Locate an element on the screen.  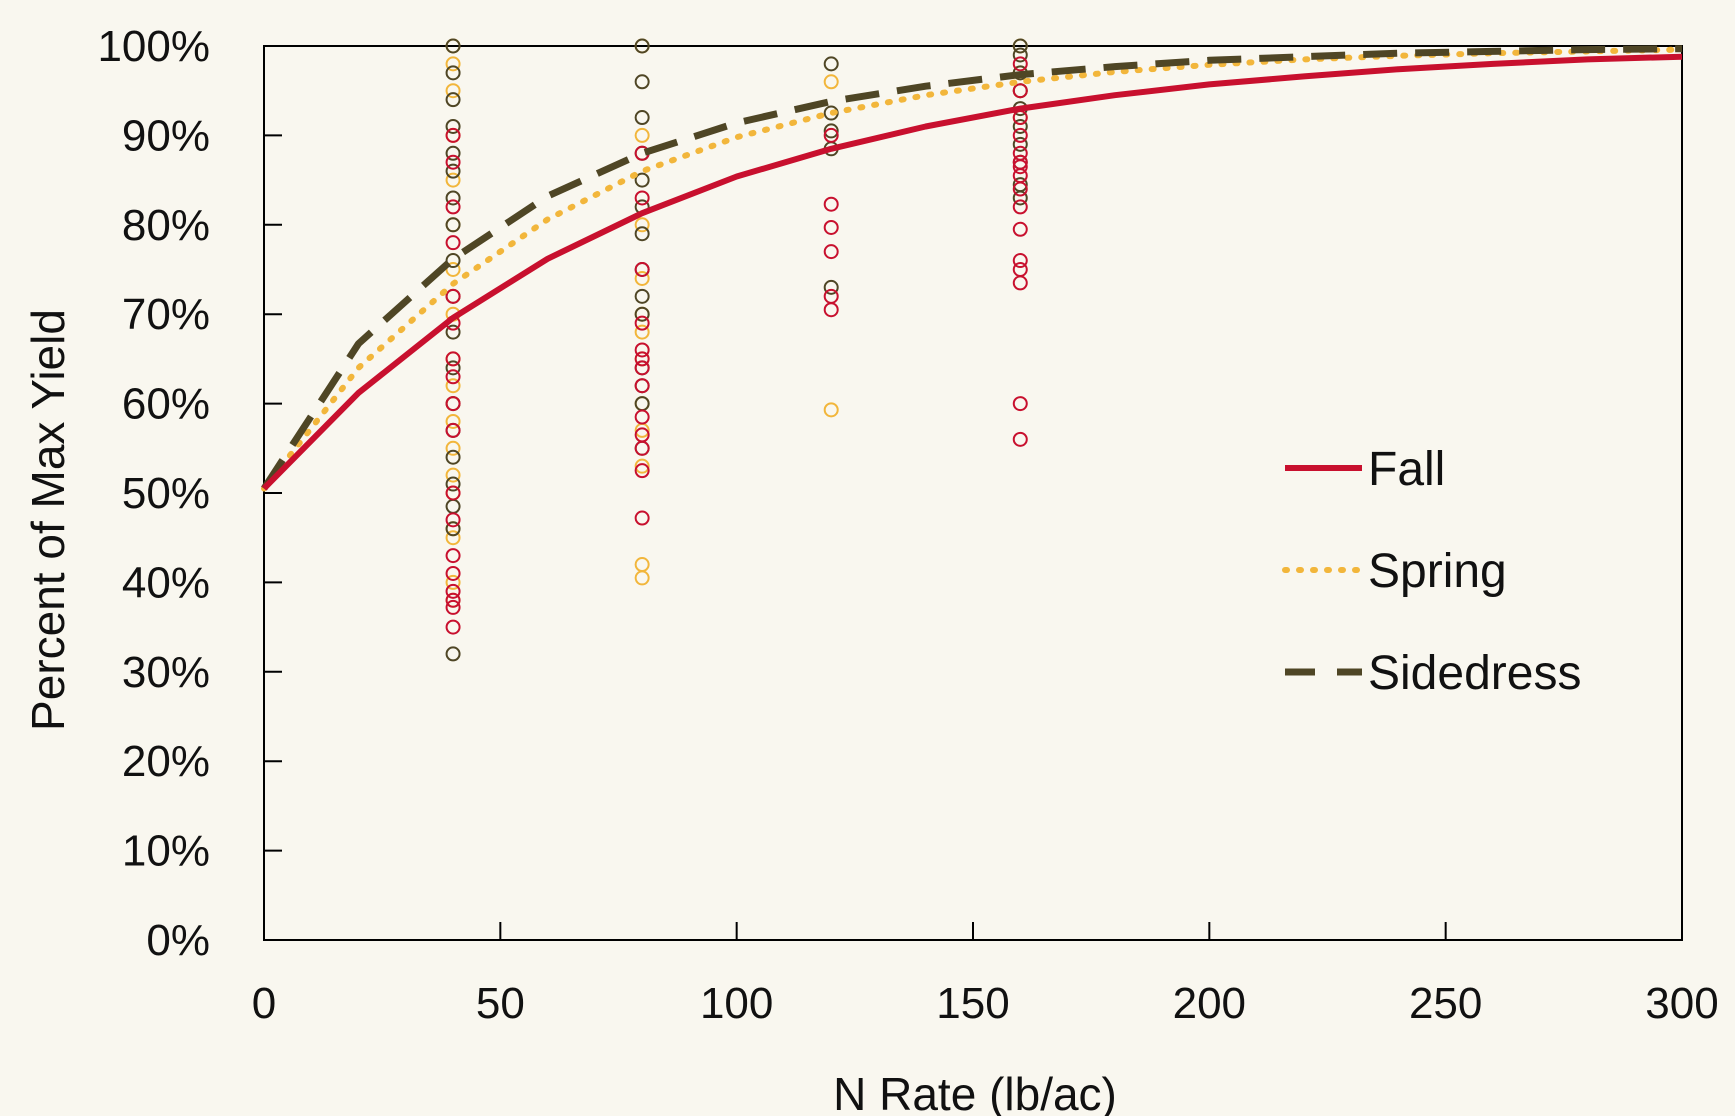
legend-label-sidedress: Sidedress is located at coordinates (1474, 673).